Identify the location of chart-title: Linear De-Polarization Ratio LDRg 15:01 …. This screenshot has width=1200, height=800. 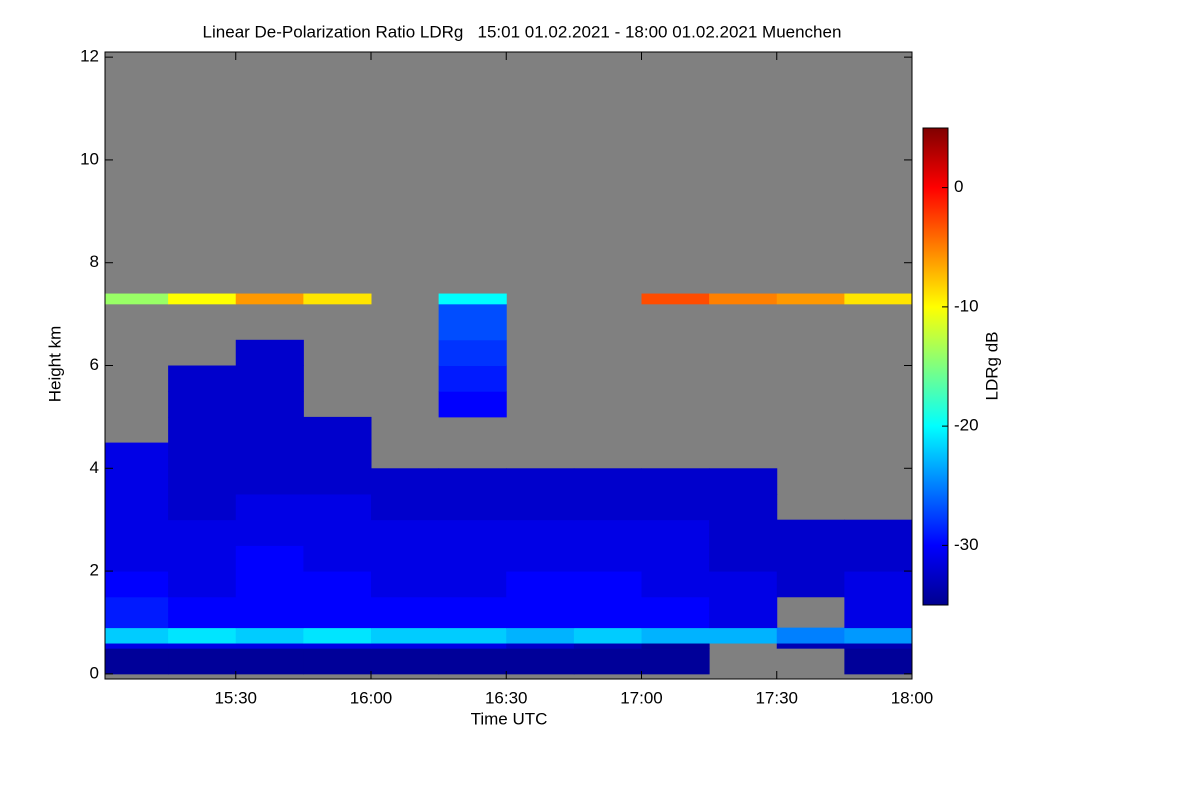
(522, 31).